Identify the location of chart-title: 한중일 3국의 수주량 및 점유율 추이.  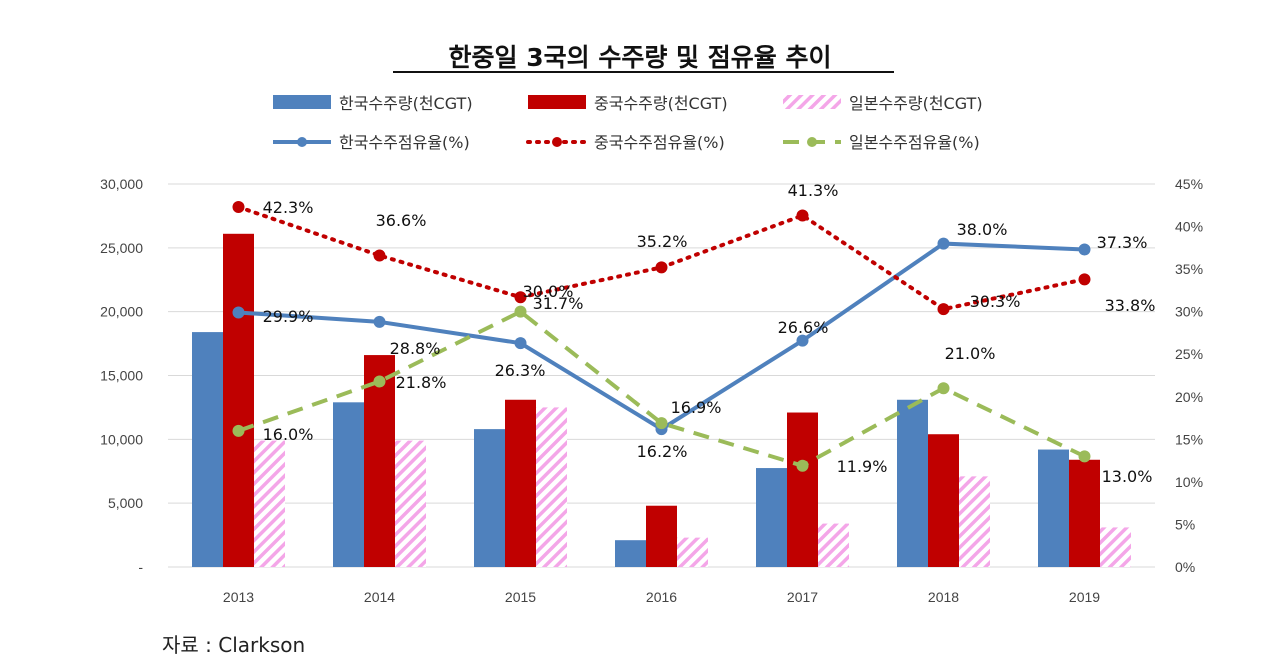
(640, 57).